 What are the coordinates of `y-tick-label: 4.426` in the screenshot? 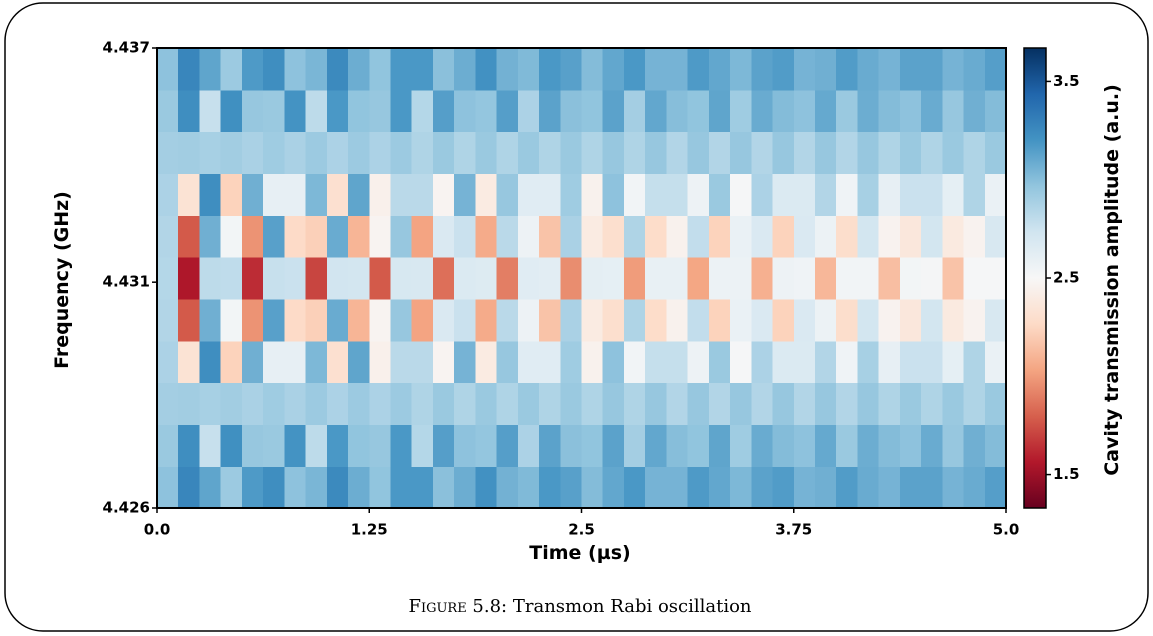 It's located at (126, 508).